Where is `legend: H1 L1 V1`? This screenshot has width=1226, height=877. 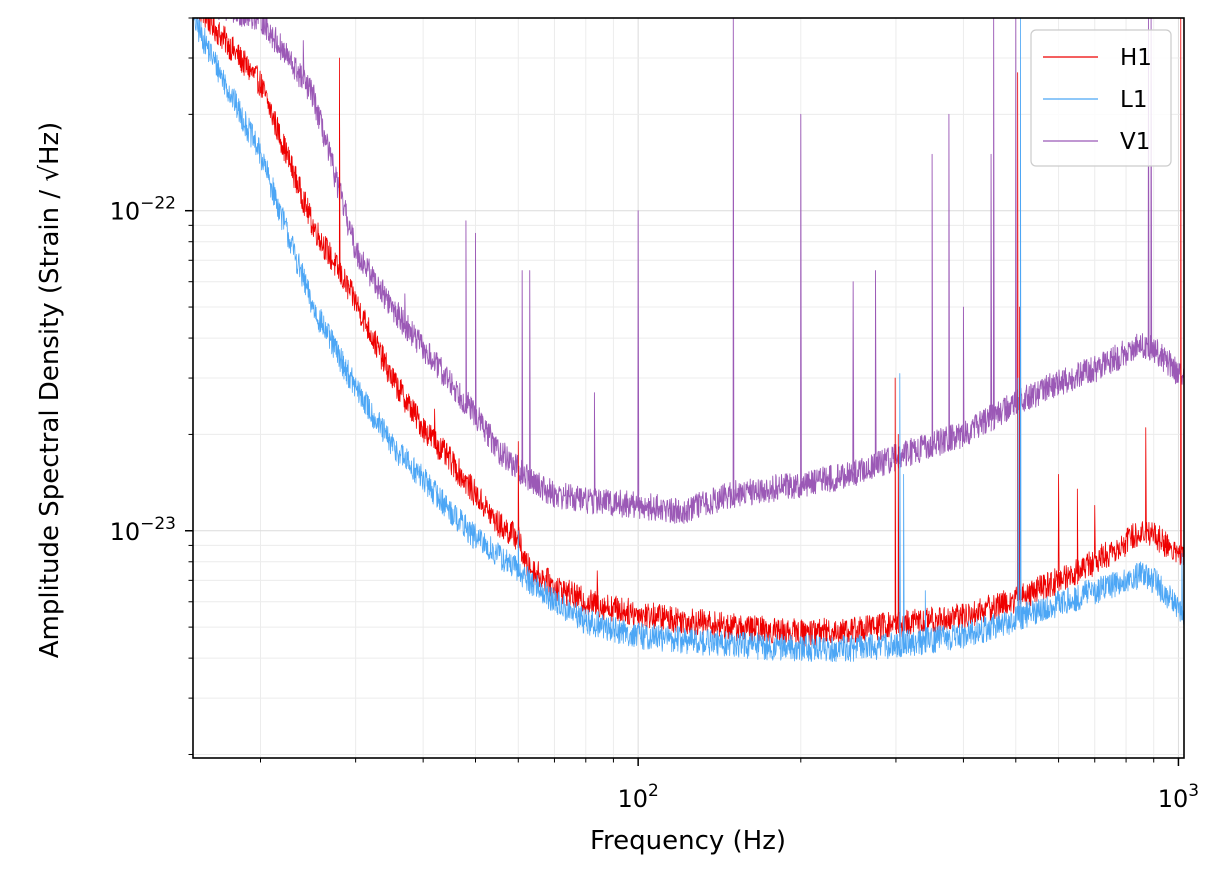
legend: H1 L1 V1 is located at coordinates (1101, 98).